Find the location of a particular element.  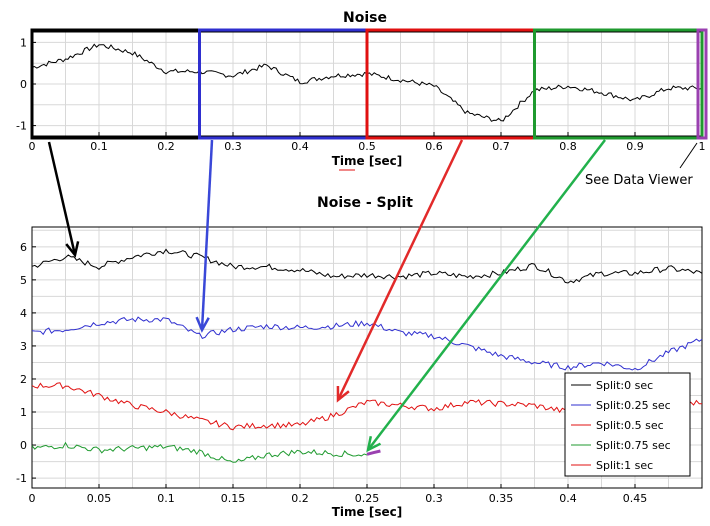

legend-entry: Split:0 sec is located at coordinates (624, 385).